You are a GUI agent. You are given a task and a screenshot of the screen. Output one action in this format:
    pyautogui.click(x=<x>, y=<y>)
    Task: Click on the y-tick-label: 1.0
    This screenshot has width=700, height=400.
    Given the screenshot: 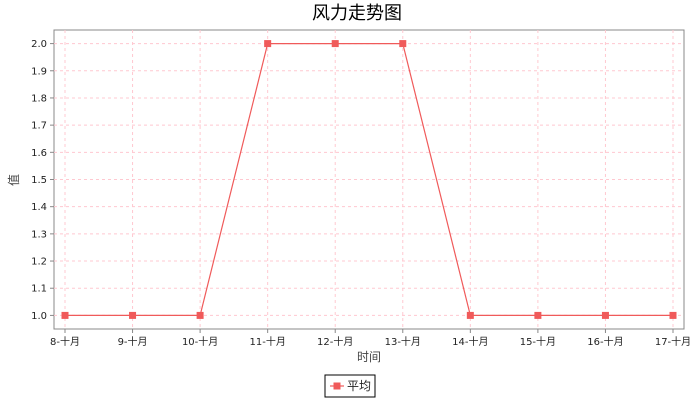 What is the action you would take?
    pyautogui.click(x=39, y=316)
    